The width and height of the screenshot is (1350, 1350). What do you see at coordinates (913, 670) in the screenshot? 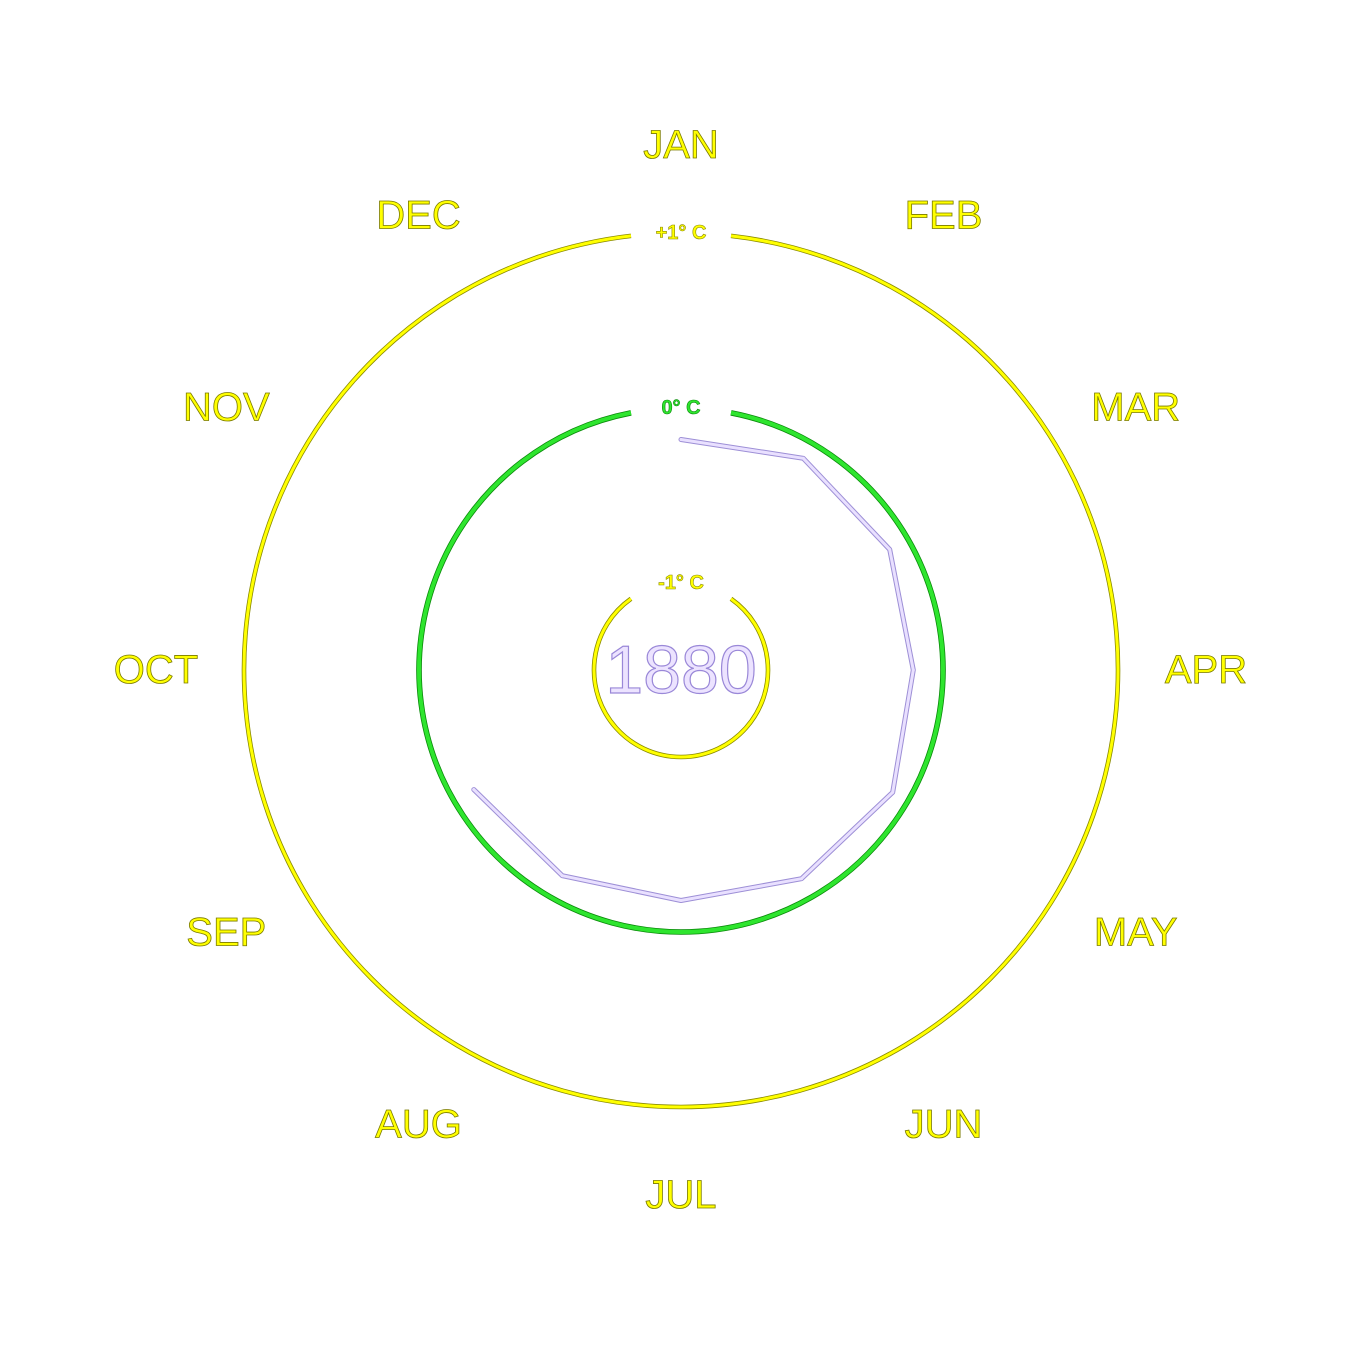
I see `series-point-apr` at bounding box center [913, 670].